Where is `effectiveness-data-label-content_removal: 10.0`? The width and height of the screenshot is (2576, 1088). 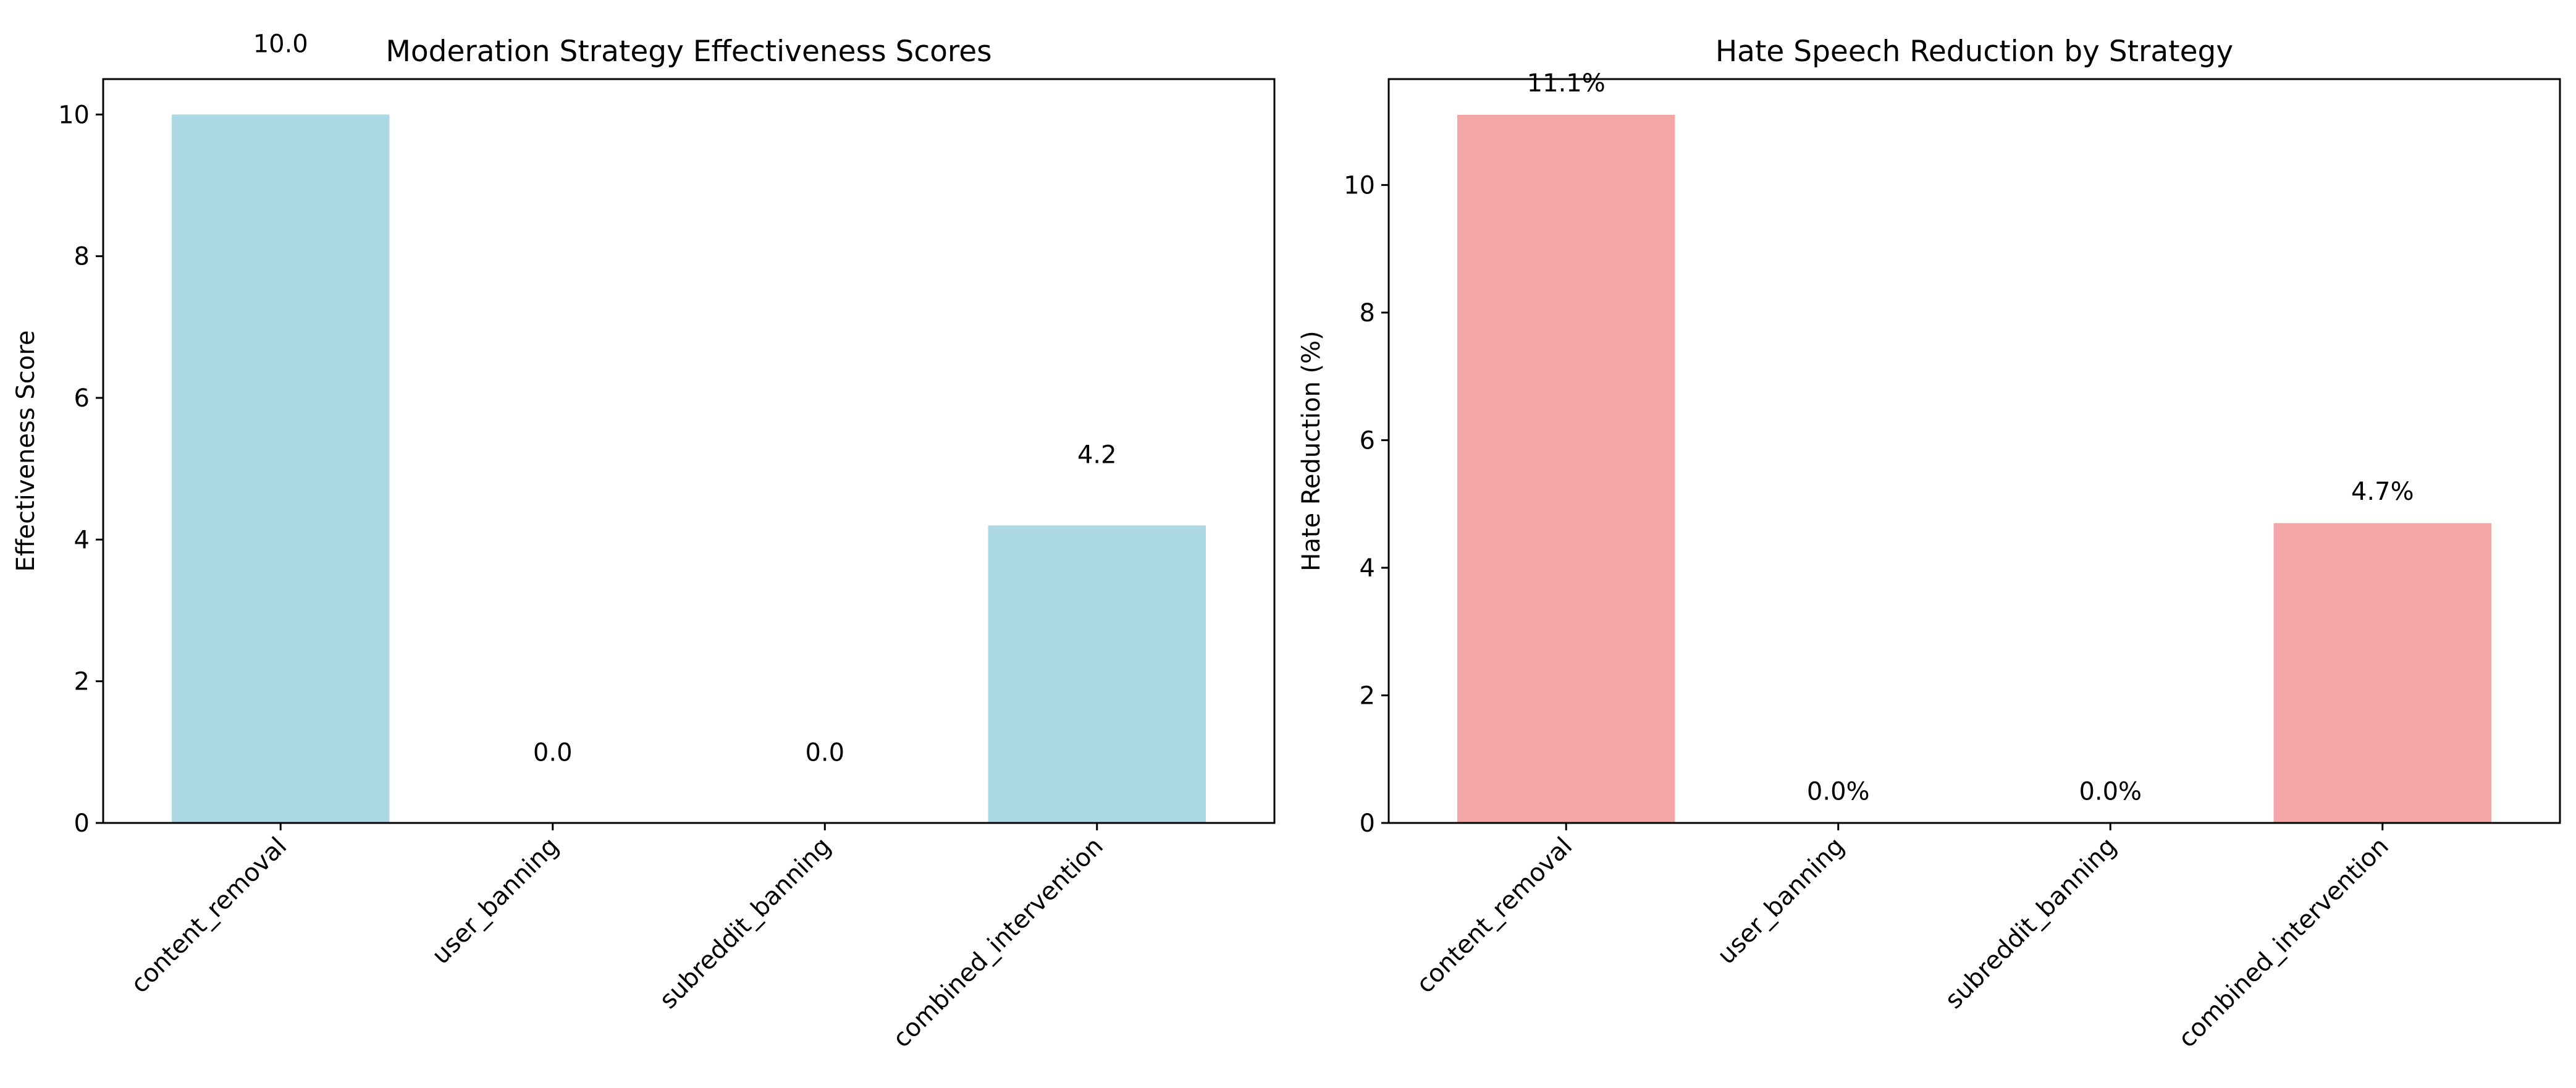 effectiveness-data-label-content_removal: 10.0 is located at coordinates (280, 44).